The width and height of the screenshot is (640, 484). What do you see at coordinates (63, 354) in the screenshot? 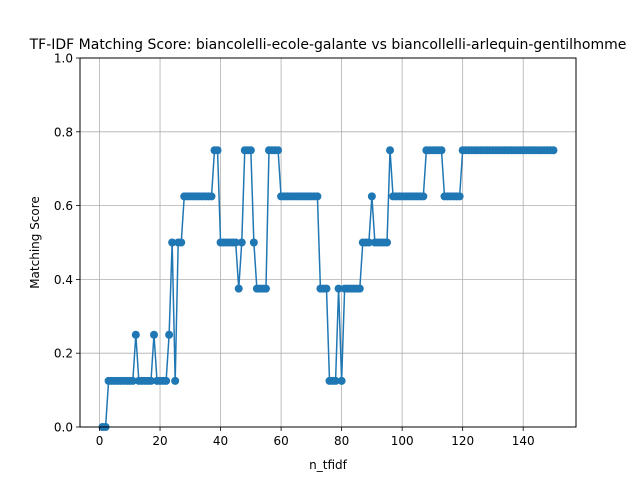
I see `y-tick-label: 0.2` at bounding box center [63, 354].